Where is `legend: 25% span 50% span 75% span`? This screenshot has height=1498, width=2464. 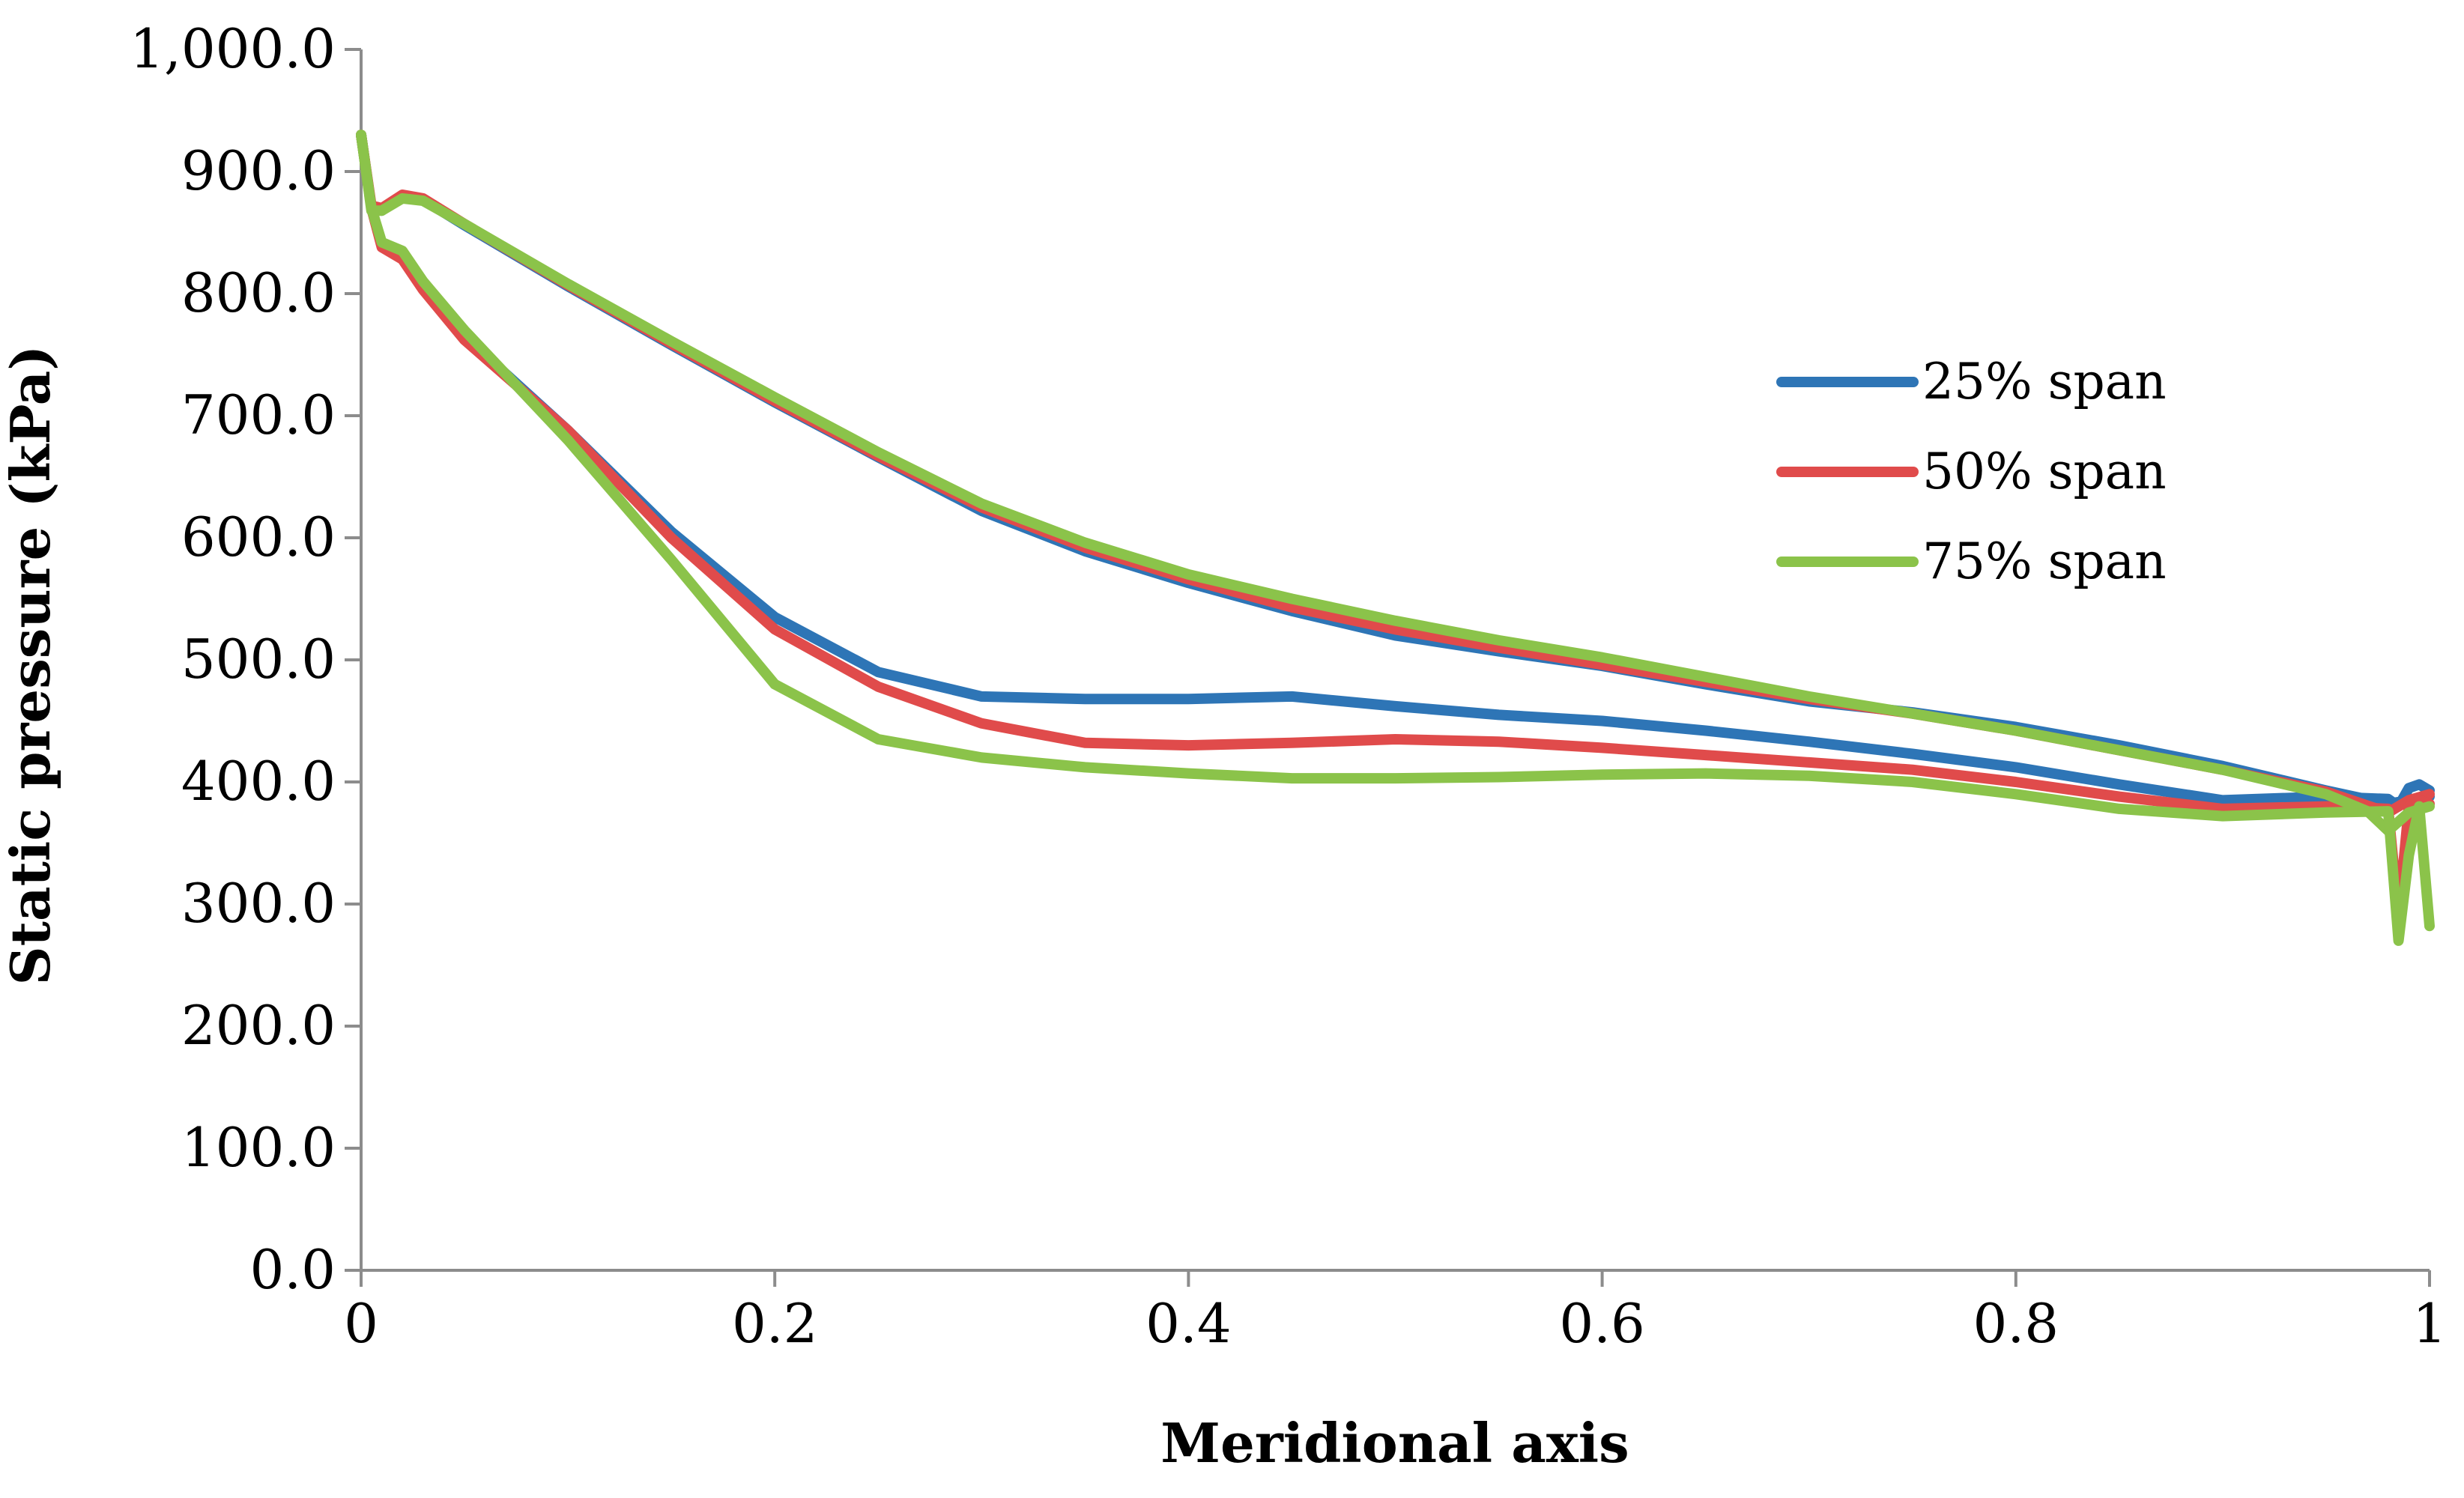
legend: 25% span 50% span 75% span is located at coordinates (1971, 471).